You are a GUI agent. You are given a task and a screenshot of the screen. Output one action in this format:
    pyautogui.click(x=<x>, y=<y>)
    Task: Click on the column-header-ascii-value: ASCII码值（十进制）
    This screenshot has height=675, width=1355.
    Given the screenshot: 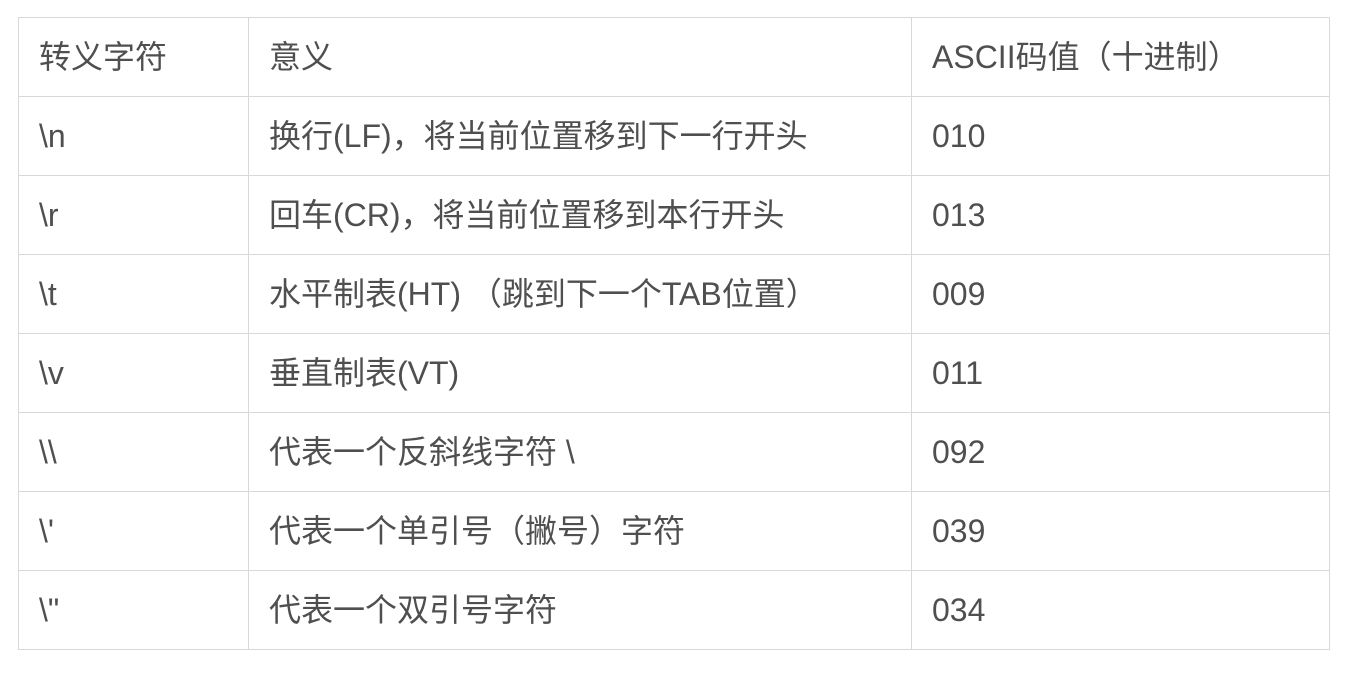 What is the action you would take?
    pyautogui.click(x=1120, y=57)
    